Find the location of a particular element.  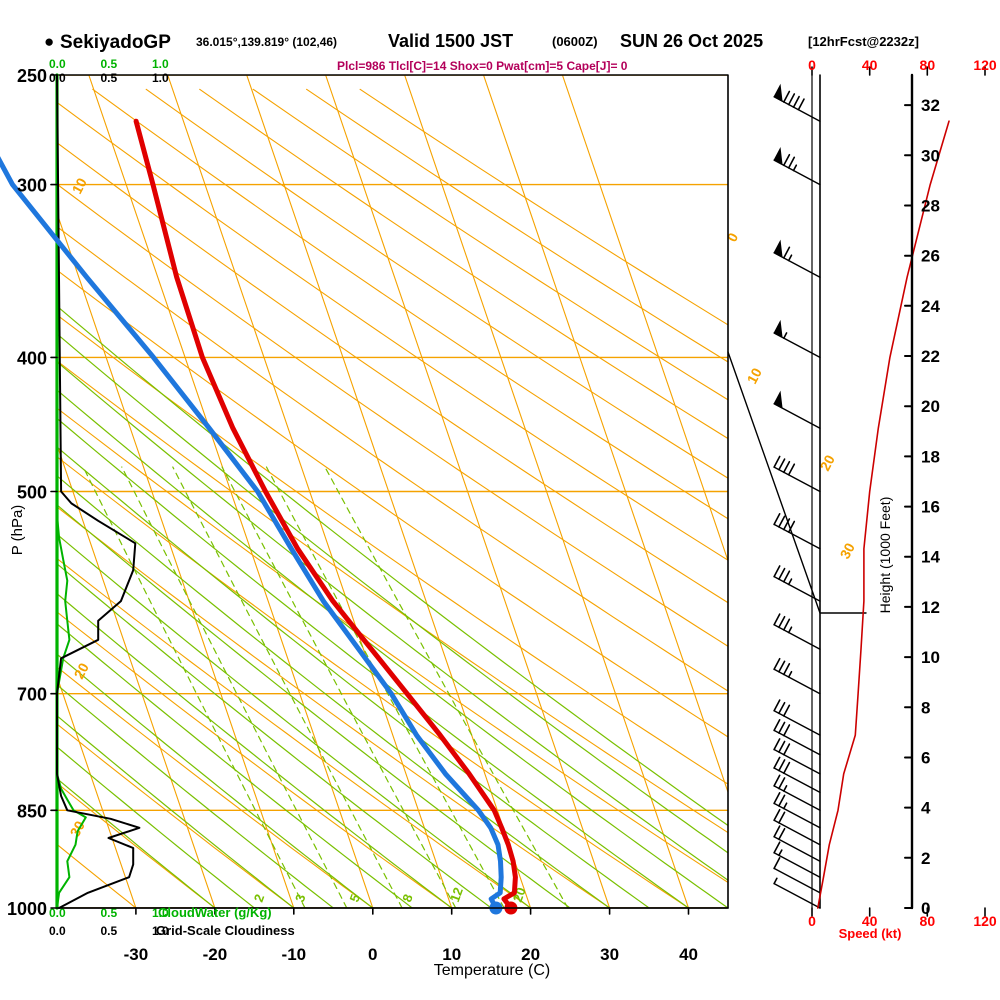

cloudwater-tick-top-1: 0.5 is located at coordinates (109, 64).